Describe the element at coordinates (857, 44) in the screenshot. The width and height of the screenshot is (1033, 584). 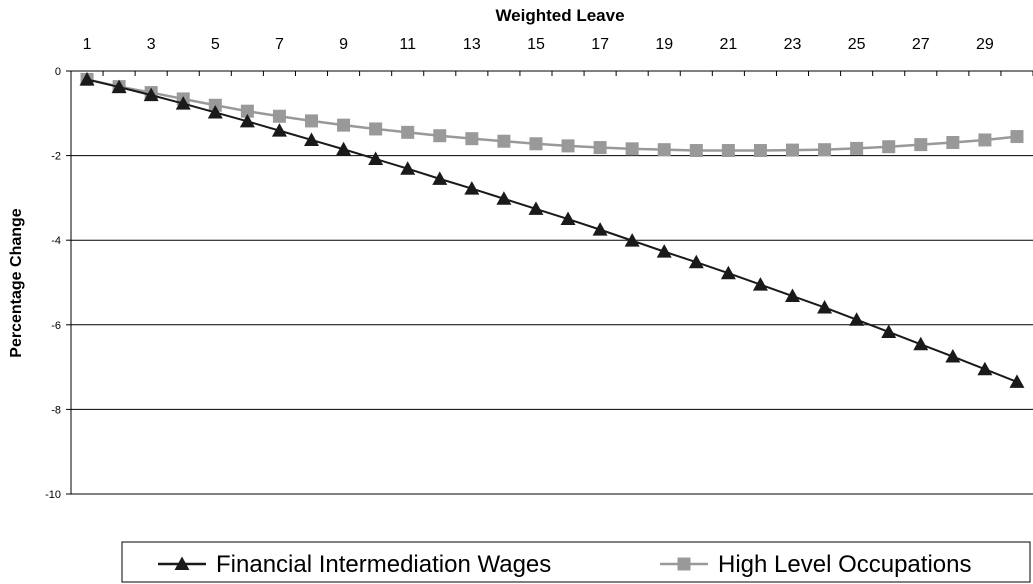
I see `x-tick-label: 25` at that location.